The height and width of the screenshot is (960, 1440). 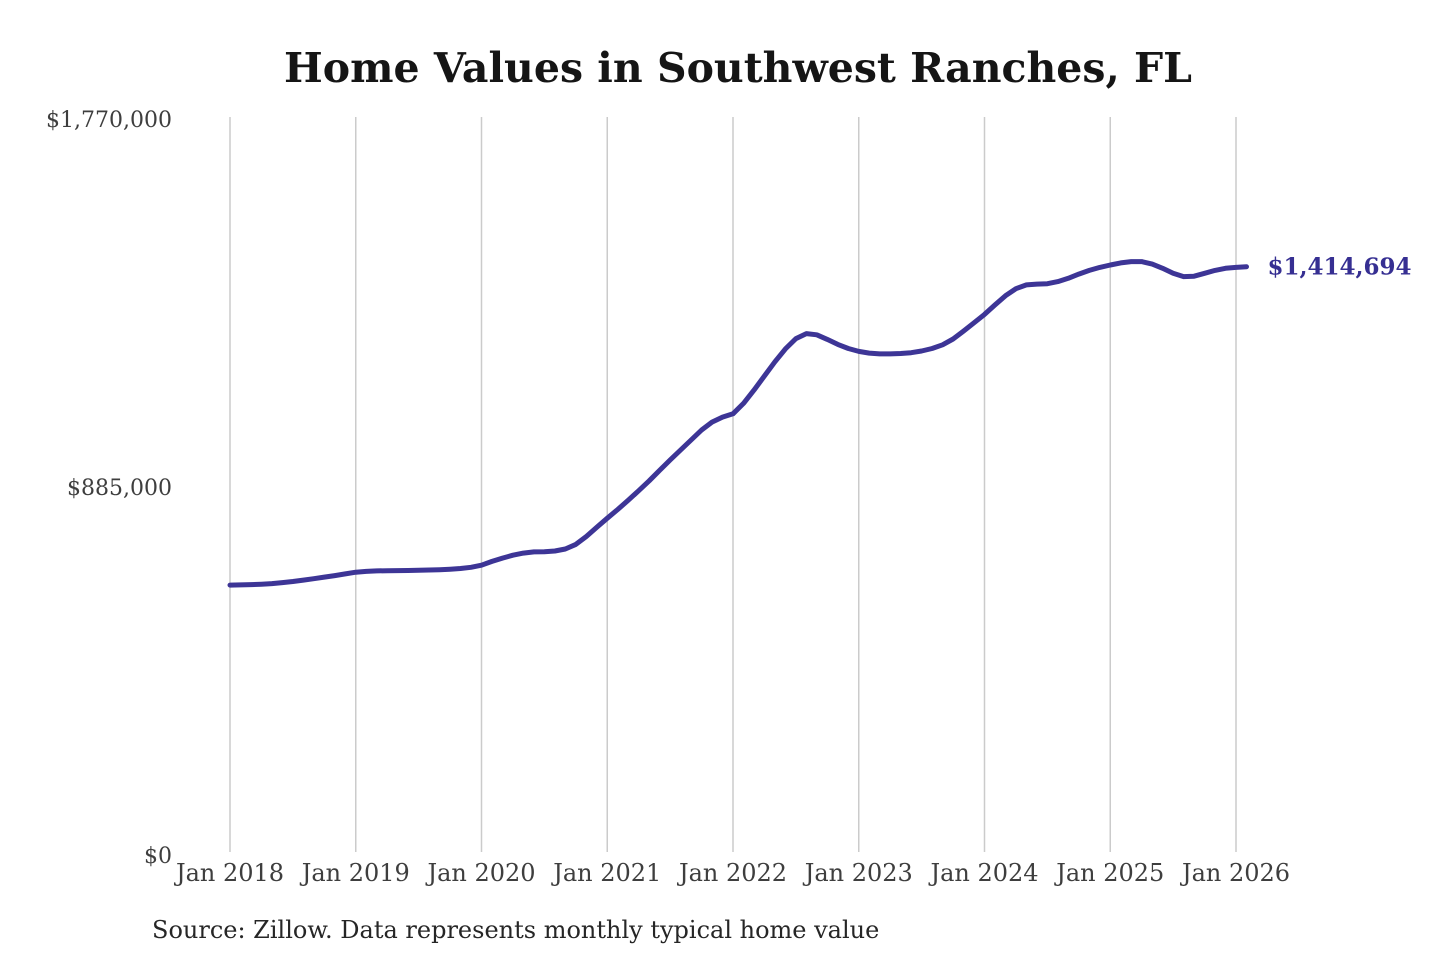 What do you see at coordinates (109, 120) in the screenshot?
I see `y-tick-label: $1,770,000` at bounding box center [109, 120].